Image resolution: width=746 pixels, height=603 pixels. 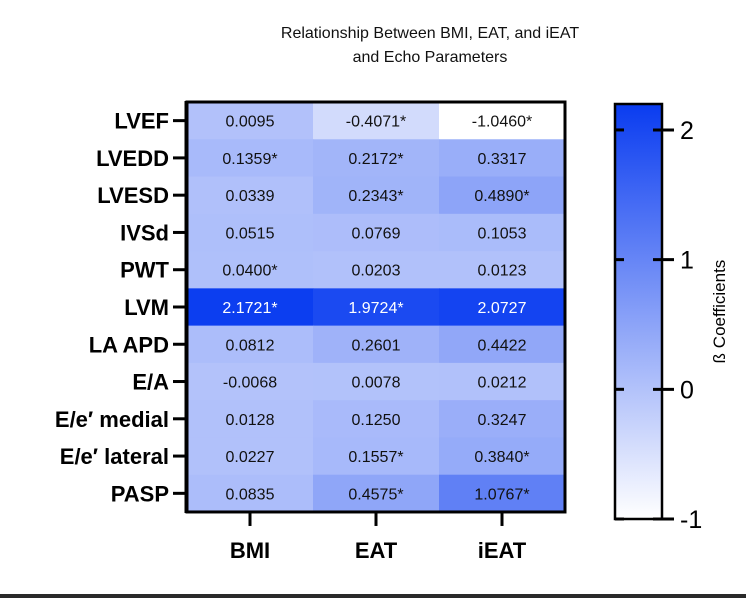 I want to click on cell-value-label: 0.1250, so click(x=376, y=420).